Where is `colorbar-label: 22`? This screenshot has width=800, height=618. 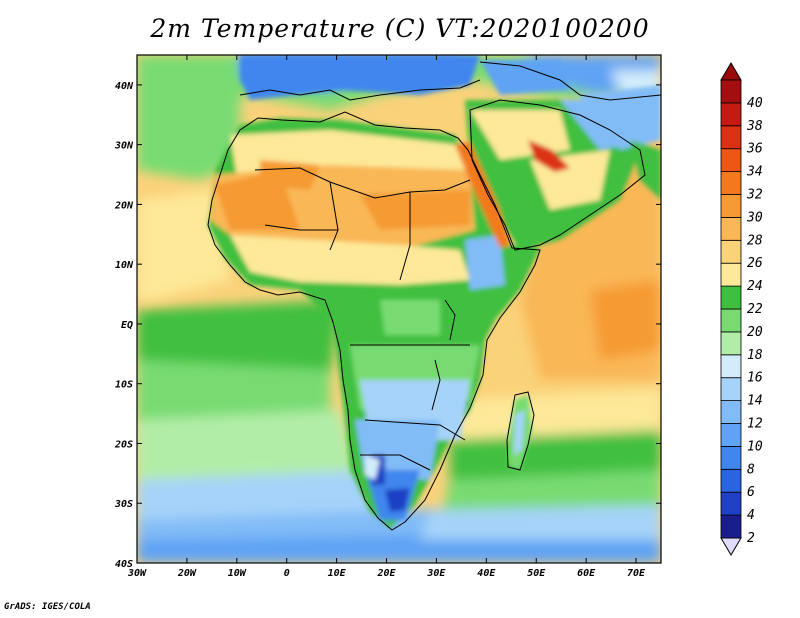 colorbar-label: 22 is located at coordinates (755, 309).